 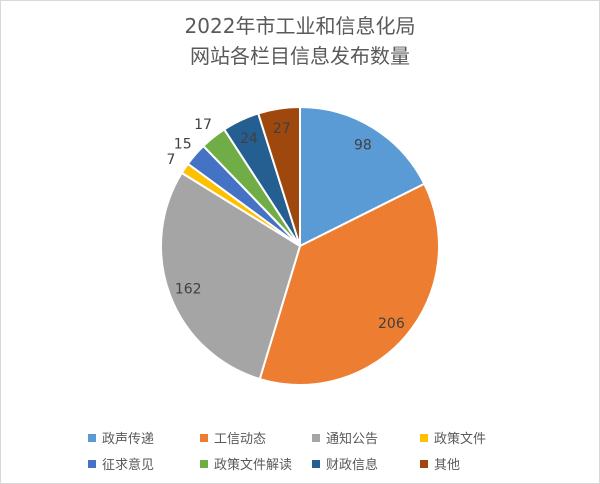 I want to click on legend-item: 政声传递, so click(x=144, y=437).